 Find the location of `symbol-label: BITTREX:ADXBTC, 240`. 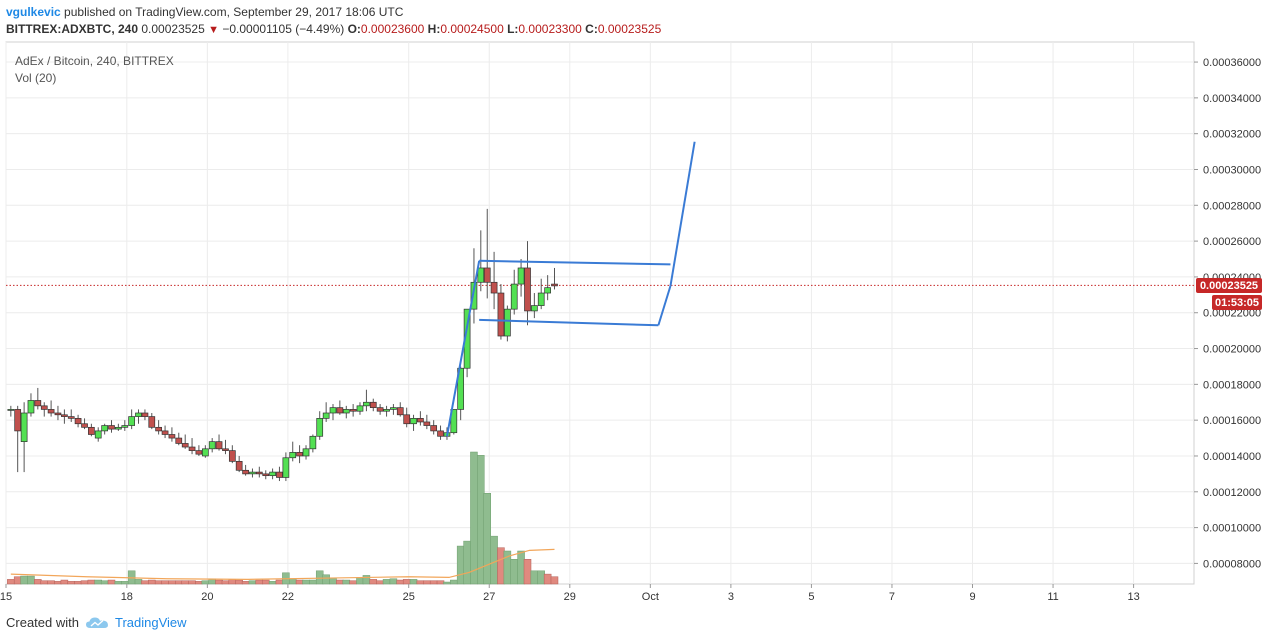

symbol-label: BITTREX:ADXBTC, 240 is located at coordinates (72, 29).